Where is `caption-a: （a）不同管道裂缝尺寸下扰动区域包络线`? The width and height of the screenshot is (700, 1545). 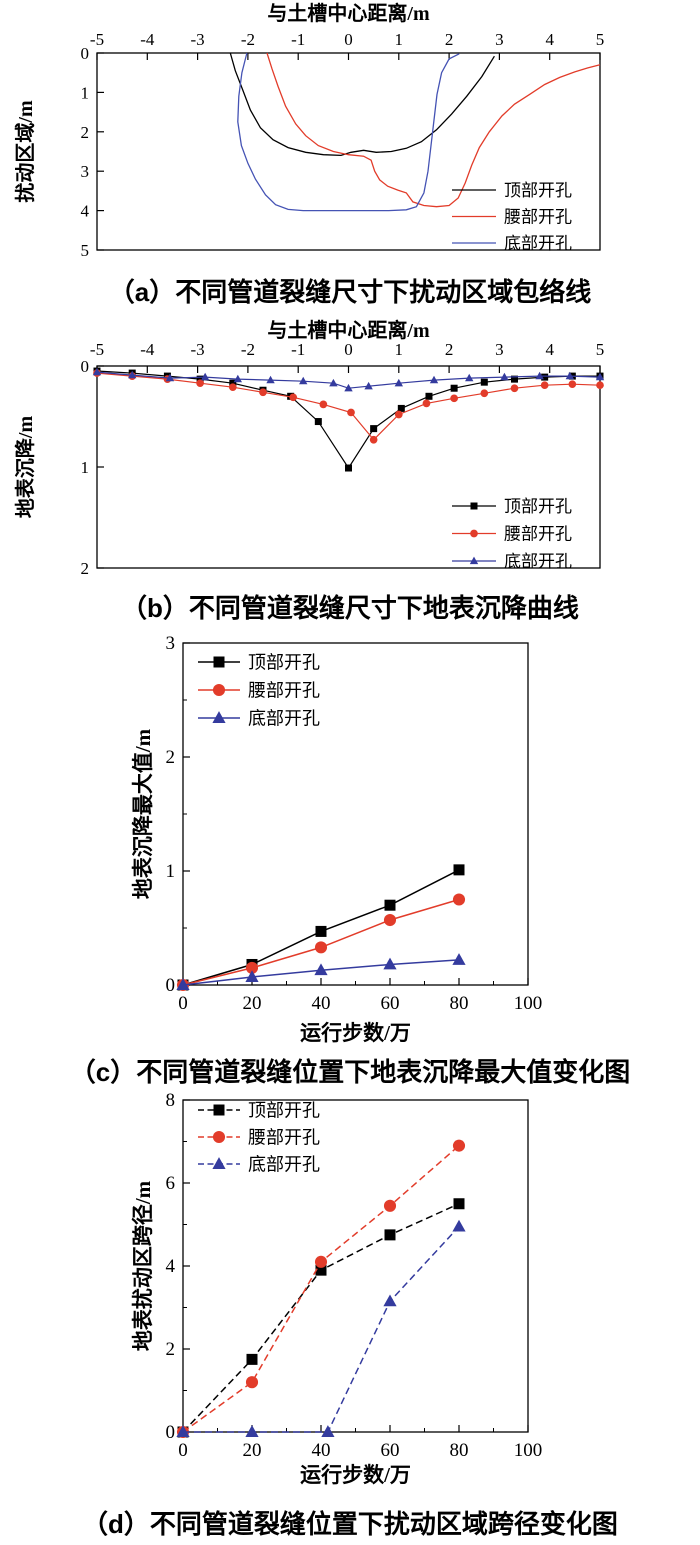 caption-a: （a）不同管道裂缝尺寸下扰动区域包络线 is located at coordinates (350, 291).